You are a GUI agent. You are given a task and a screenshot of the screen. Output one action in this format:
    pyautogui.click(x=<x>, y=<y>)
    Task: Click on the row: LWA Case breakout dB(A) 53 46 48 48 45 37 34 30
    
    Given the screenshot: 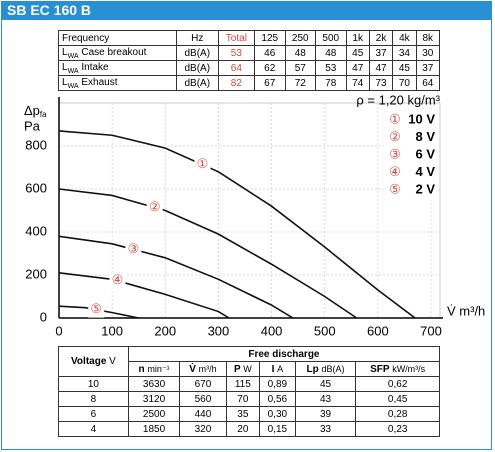 What is the action you would take?
    pyautogui.click(x=249, y=53)
    